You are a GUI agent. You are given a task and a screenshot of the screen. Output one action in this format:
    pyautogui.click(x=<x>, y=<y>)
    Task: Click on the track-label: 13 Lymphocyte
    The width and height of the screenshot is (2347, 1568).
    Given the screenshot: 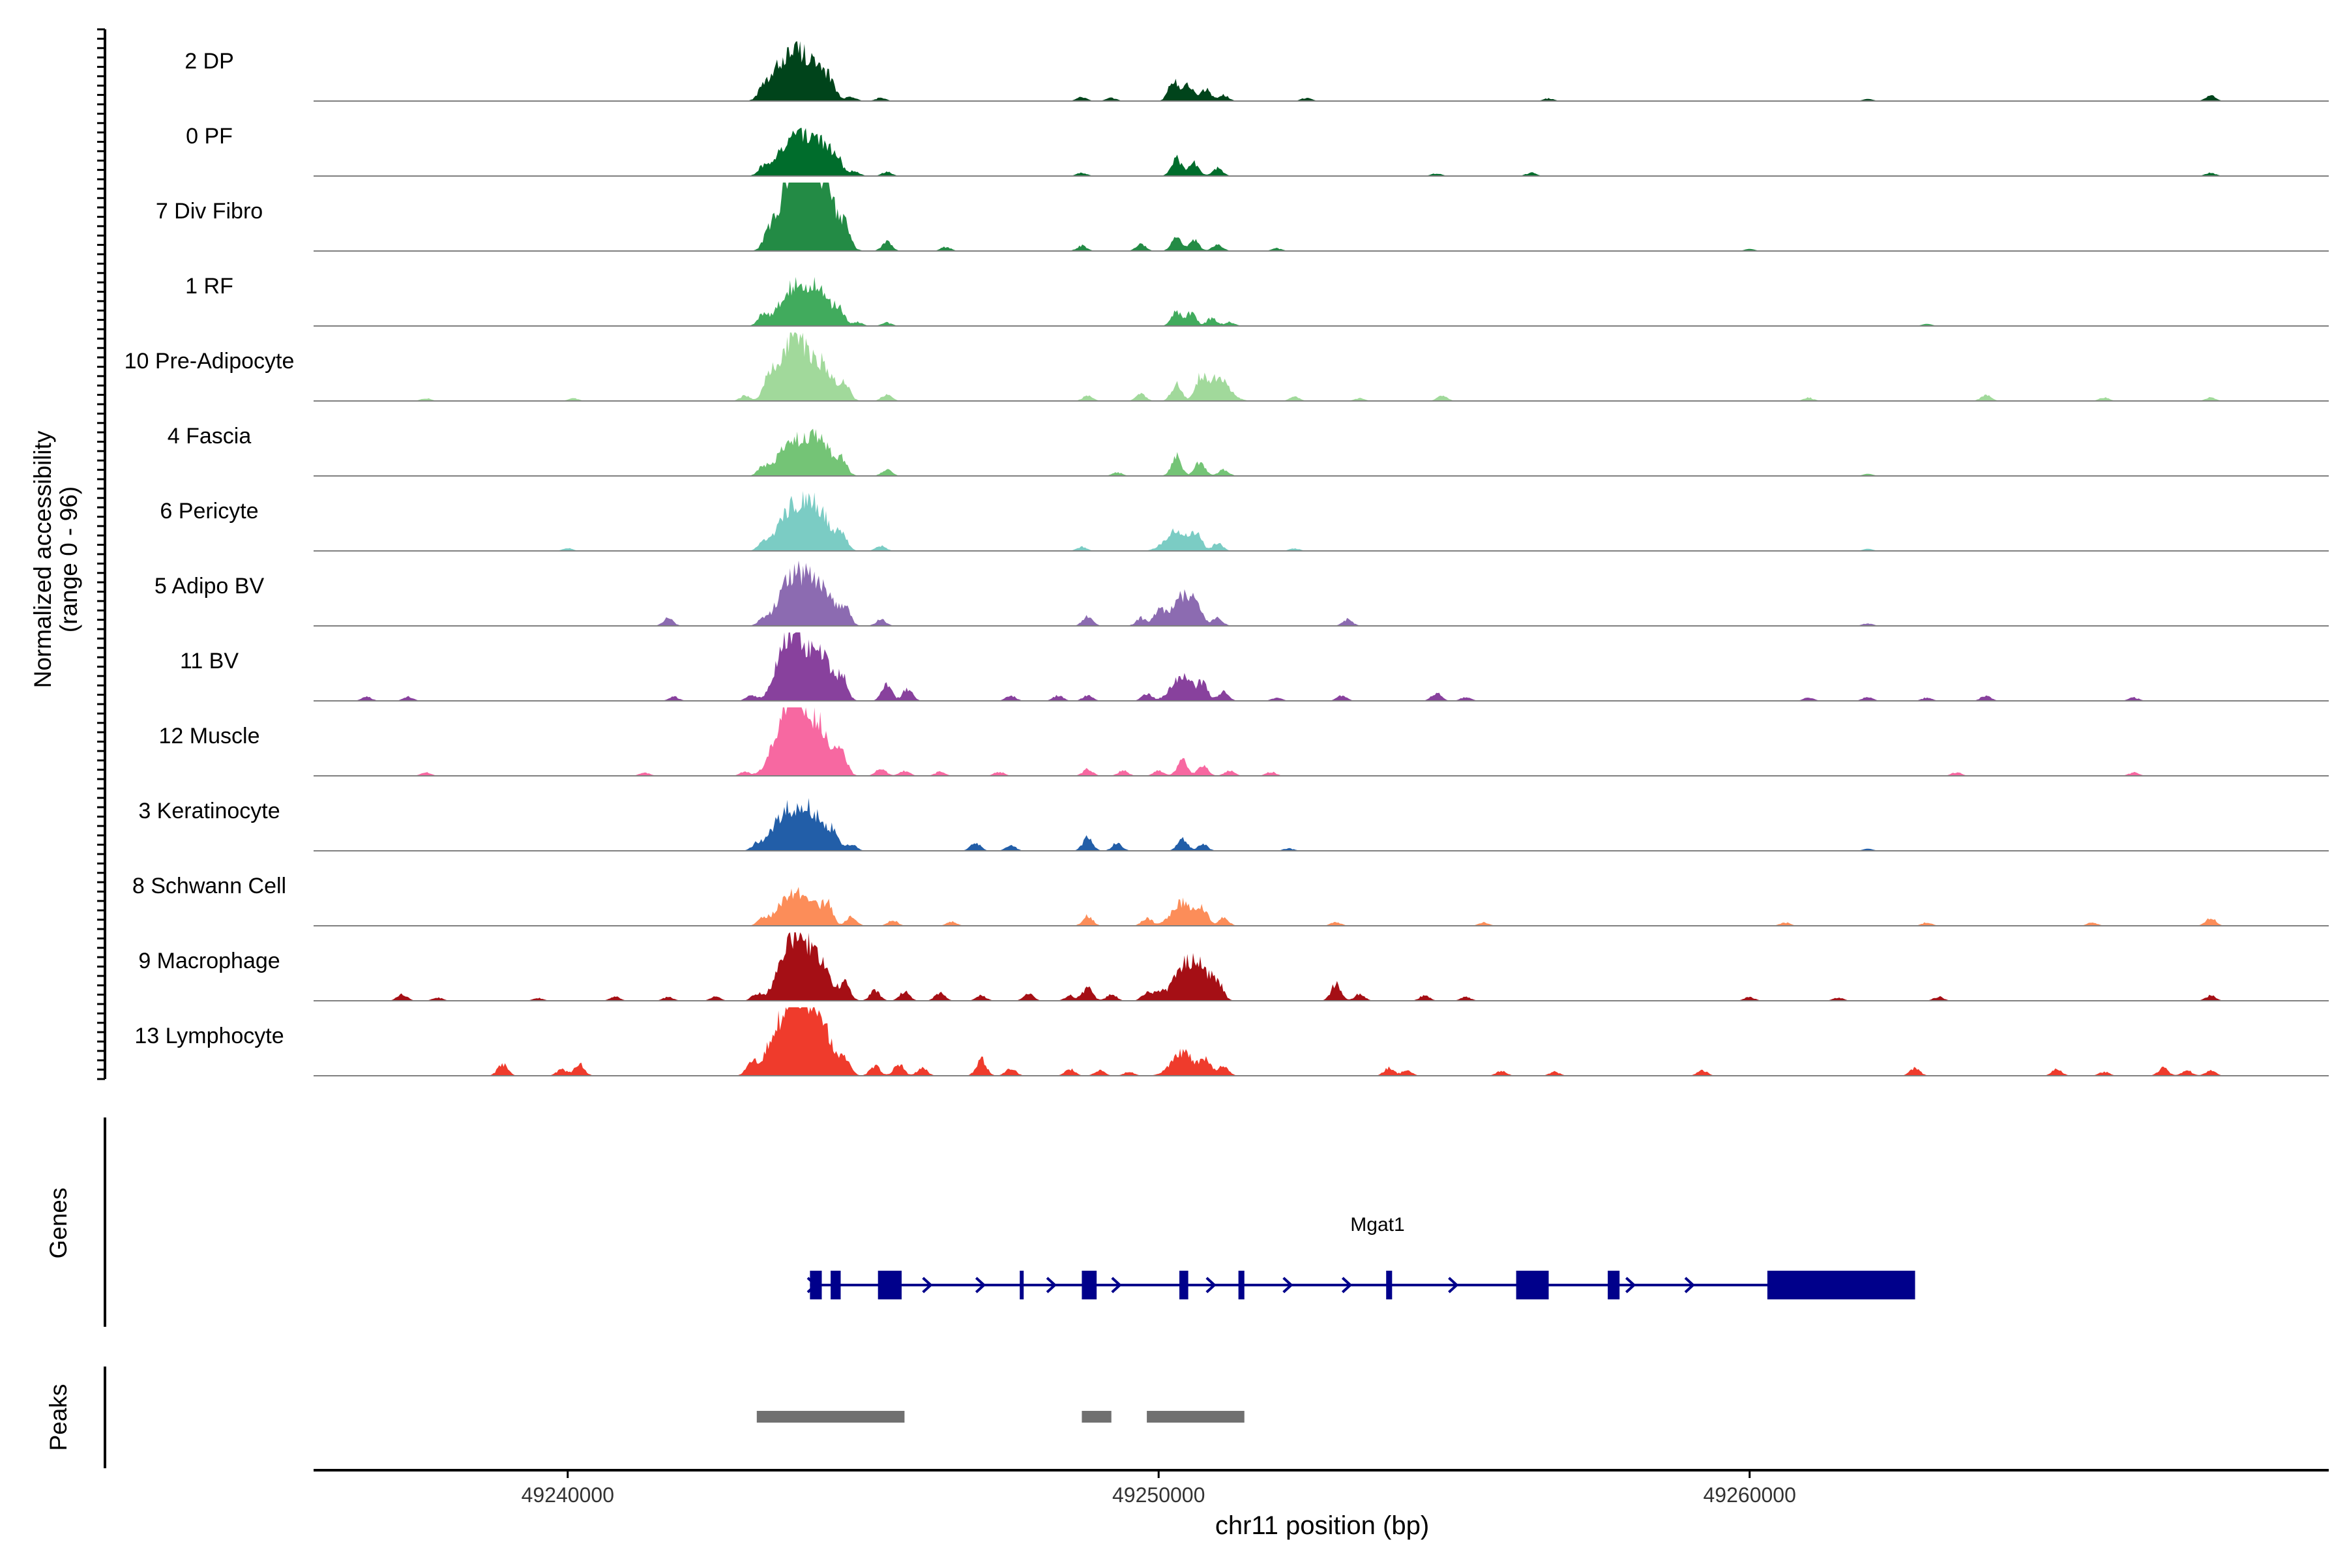 What is the action you would take?
    pyautogui.click(x=209, y=1036)
    